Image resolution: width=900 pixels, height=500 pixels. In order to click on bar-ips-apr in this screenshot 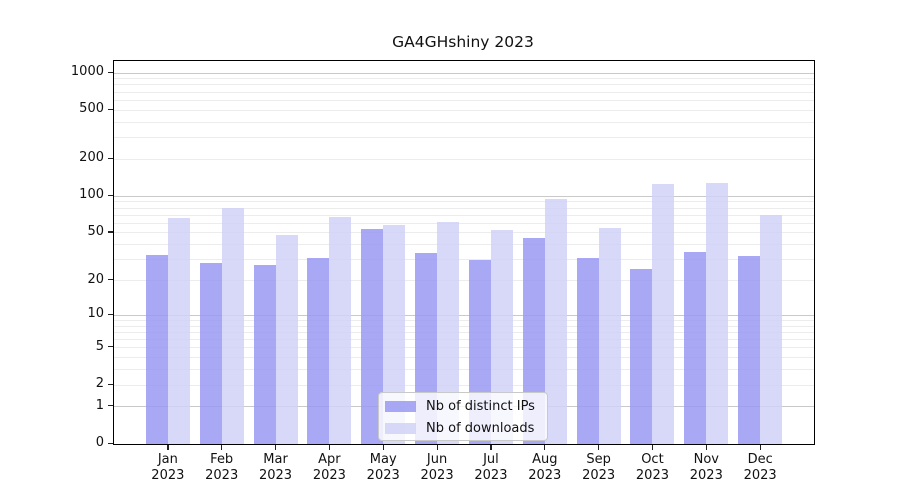, I will do `click(318, 350)`.